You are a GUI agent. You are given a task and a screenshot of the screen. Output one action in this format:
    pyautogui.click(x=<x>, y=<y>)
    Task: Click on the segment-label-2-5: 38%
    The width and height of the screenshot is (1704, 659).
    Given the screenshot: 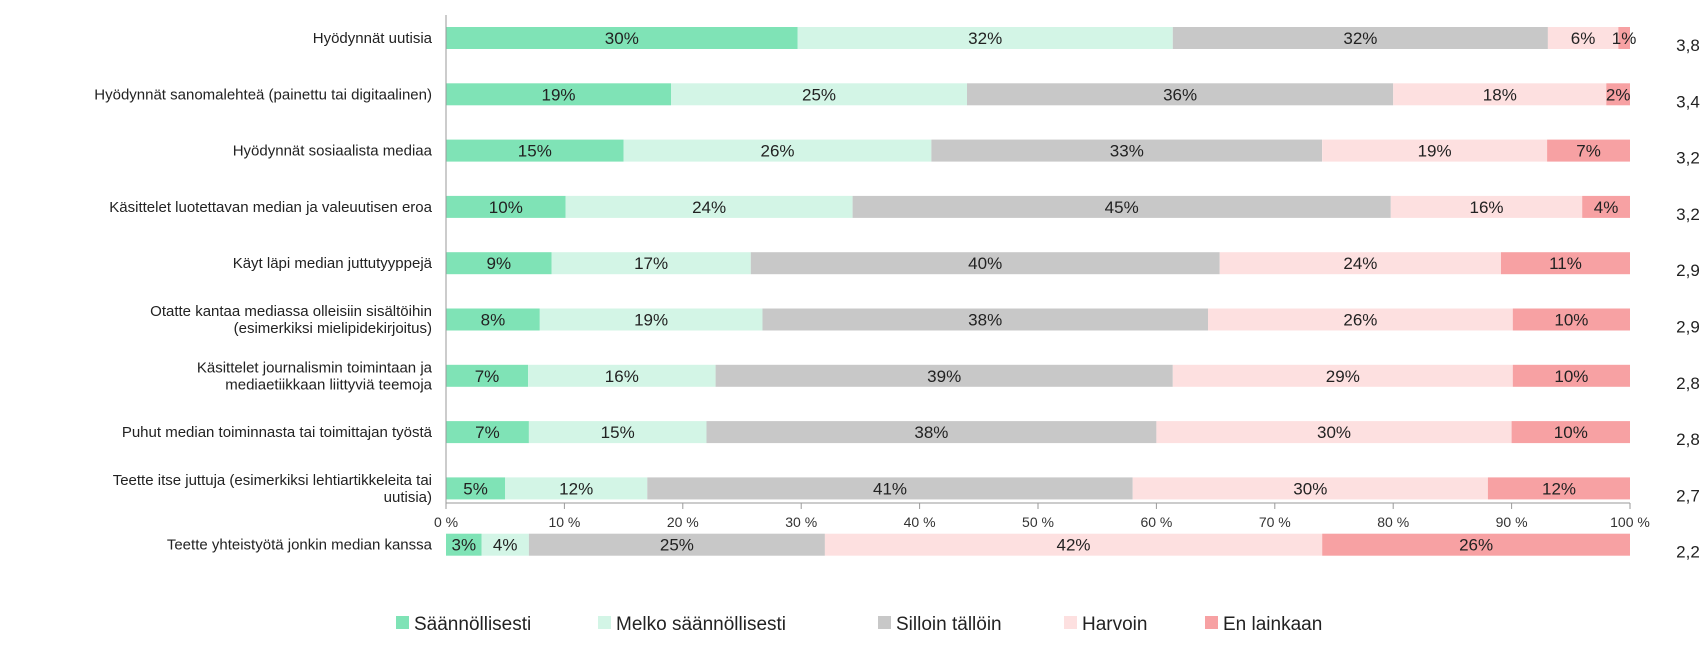 What is the action you would take?
    pyautogui.click(x=985, y=320)
    